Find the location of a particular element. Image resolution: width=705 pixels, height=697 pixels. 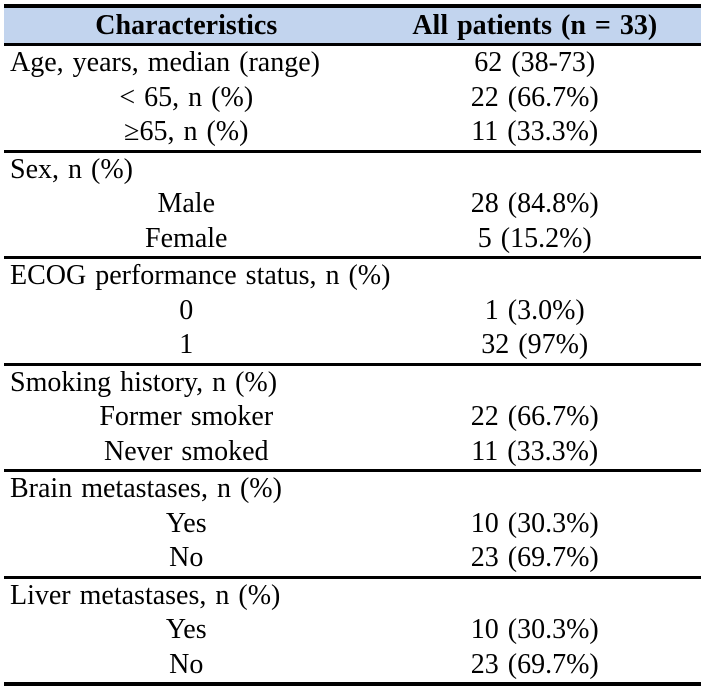

row-label: 1 is located at coordinates (186, 344).